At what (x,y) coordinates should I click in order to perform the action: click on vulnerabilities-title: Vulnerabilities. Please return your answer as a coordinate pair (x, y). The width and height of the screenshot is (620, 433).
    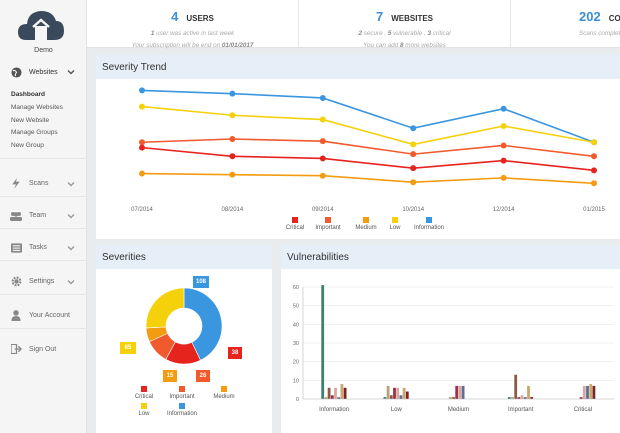
    Looking at the image, I should click on (450, 257).